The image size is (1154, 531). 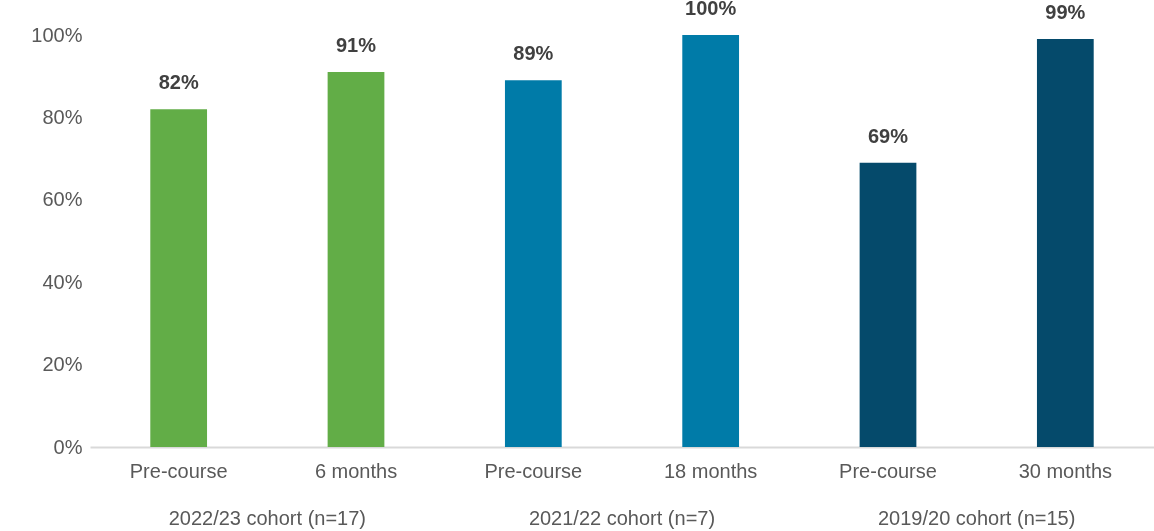 What do you see at coordinates (68, 446) in the screenshot?
I see `y-tick-label: 0%` at bounding box center [68, 446].